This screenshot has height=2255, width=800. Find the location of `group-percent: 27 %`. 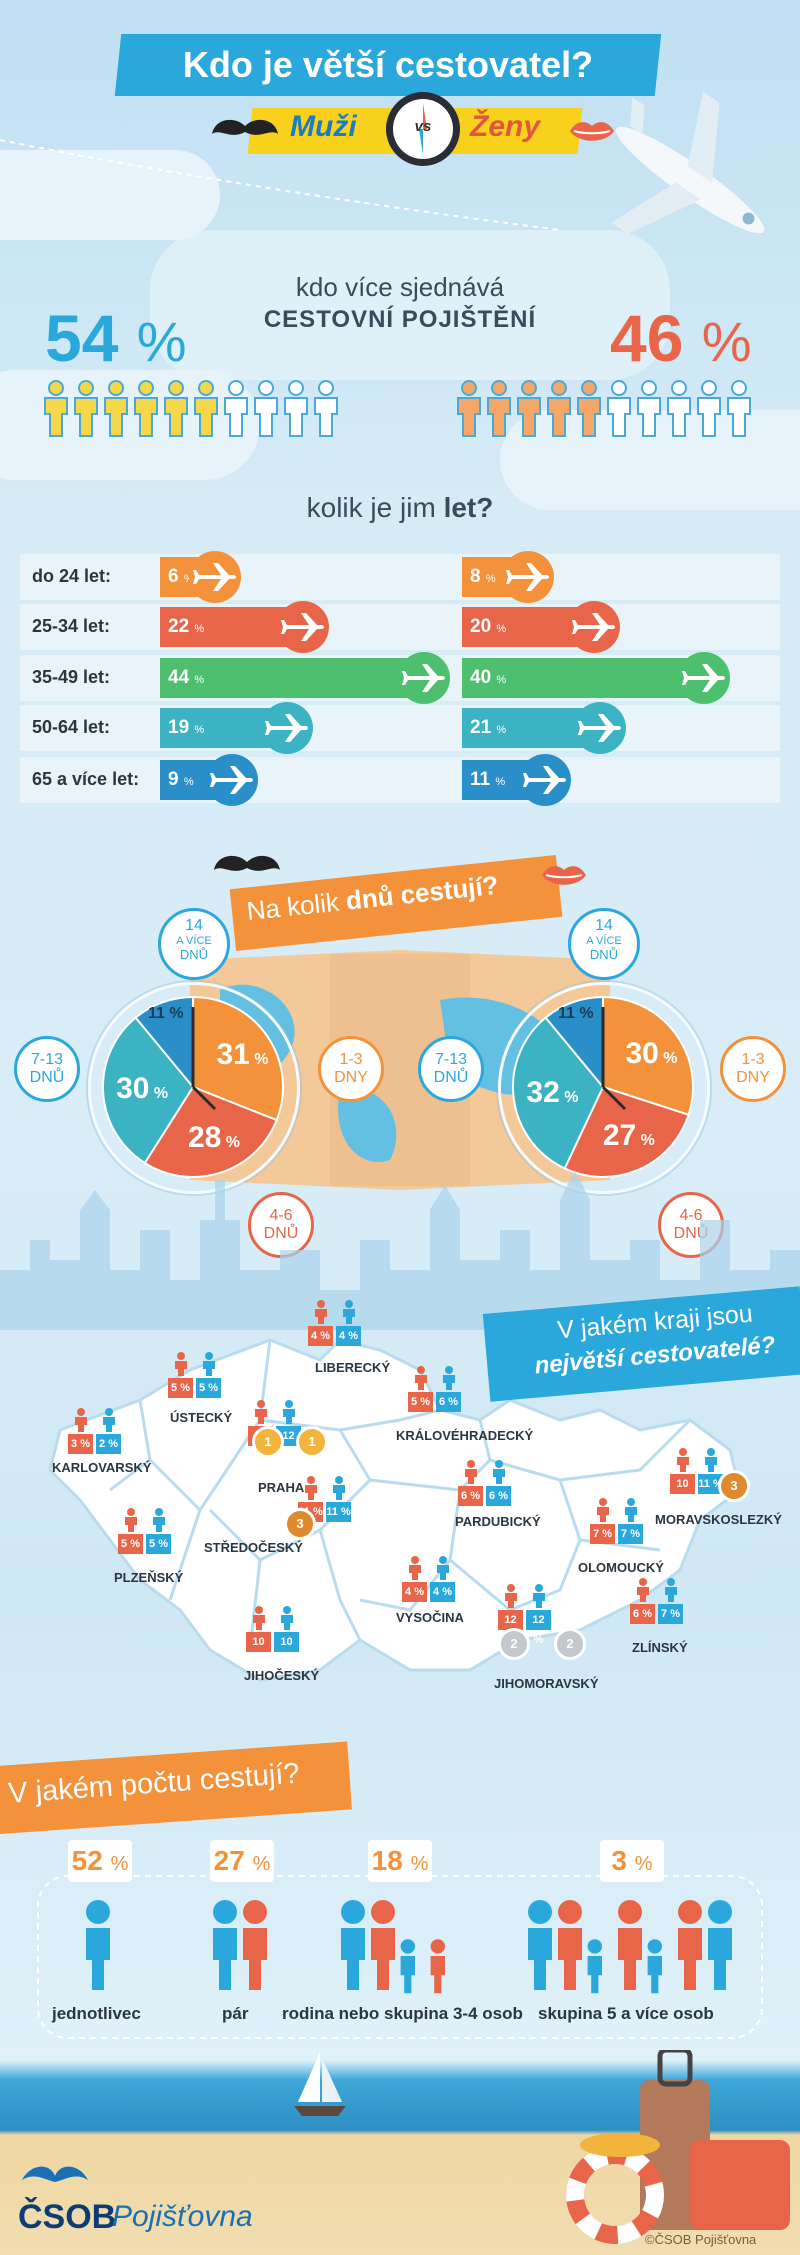

group-percent: 27 % is located at coordinates (242, 1861).